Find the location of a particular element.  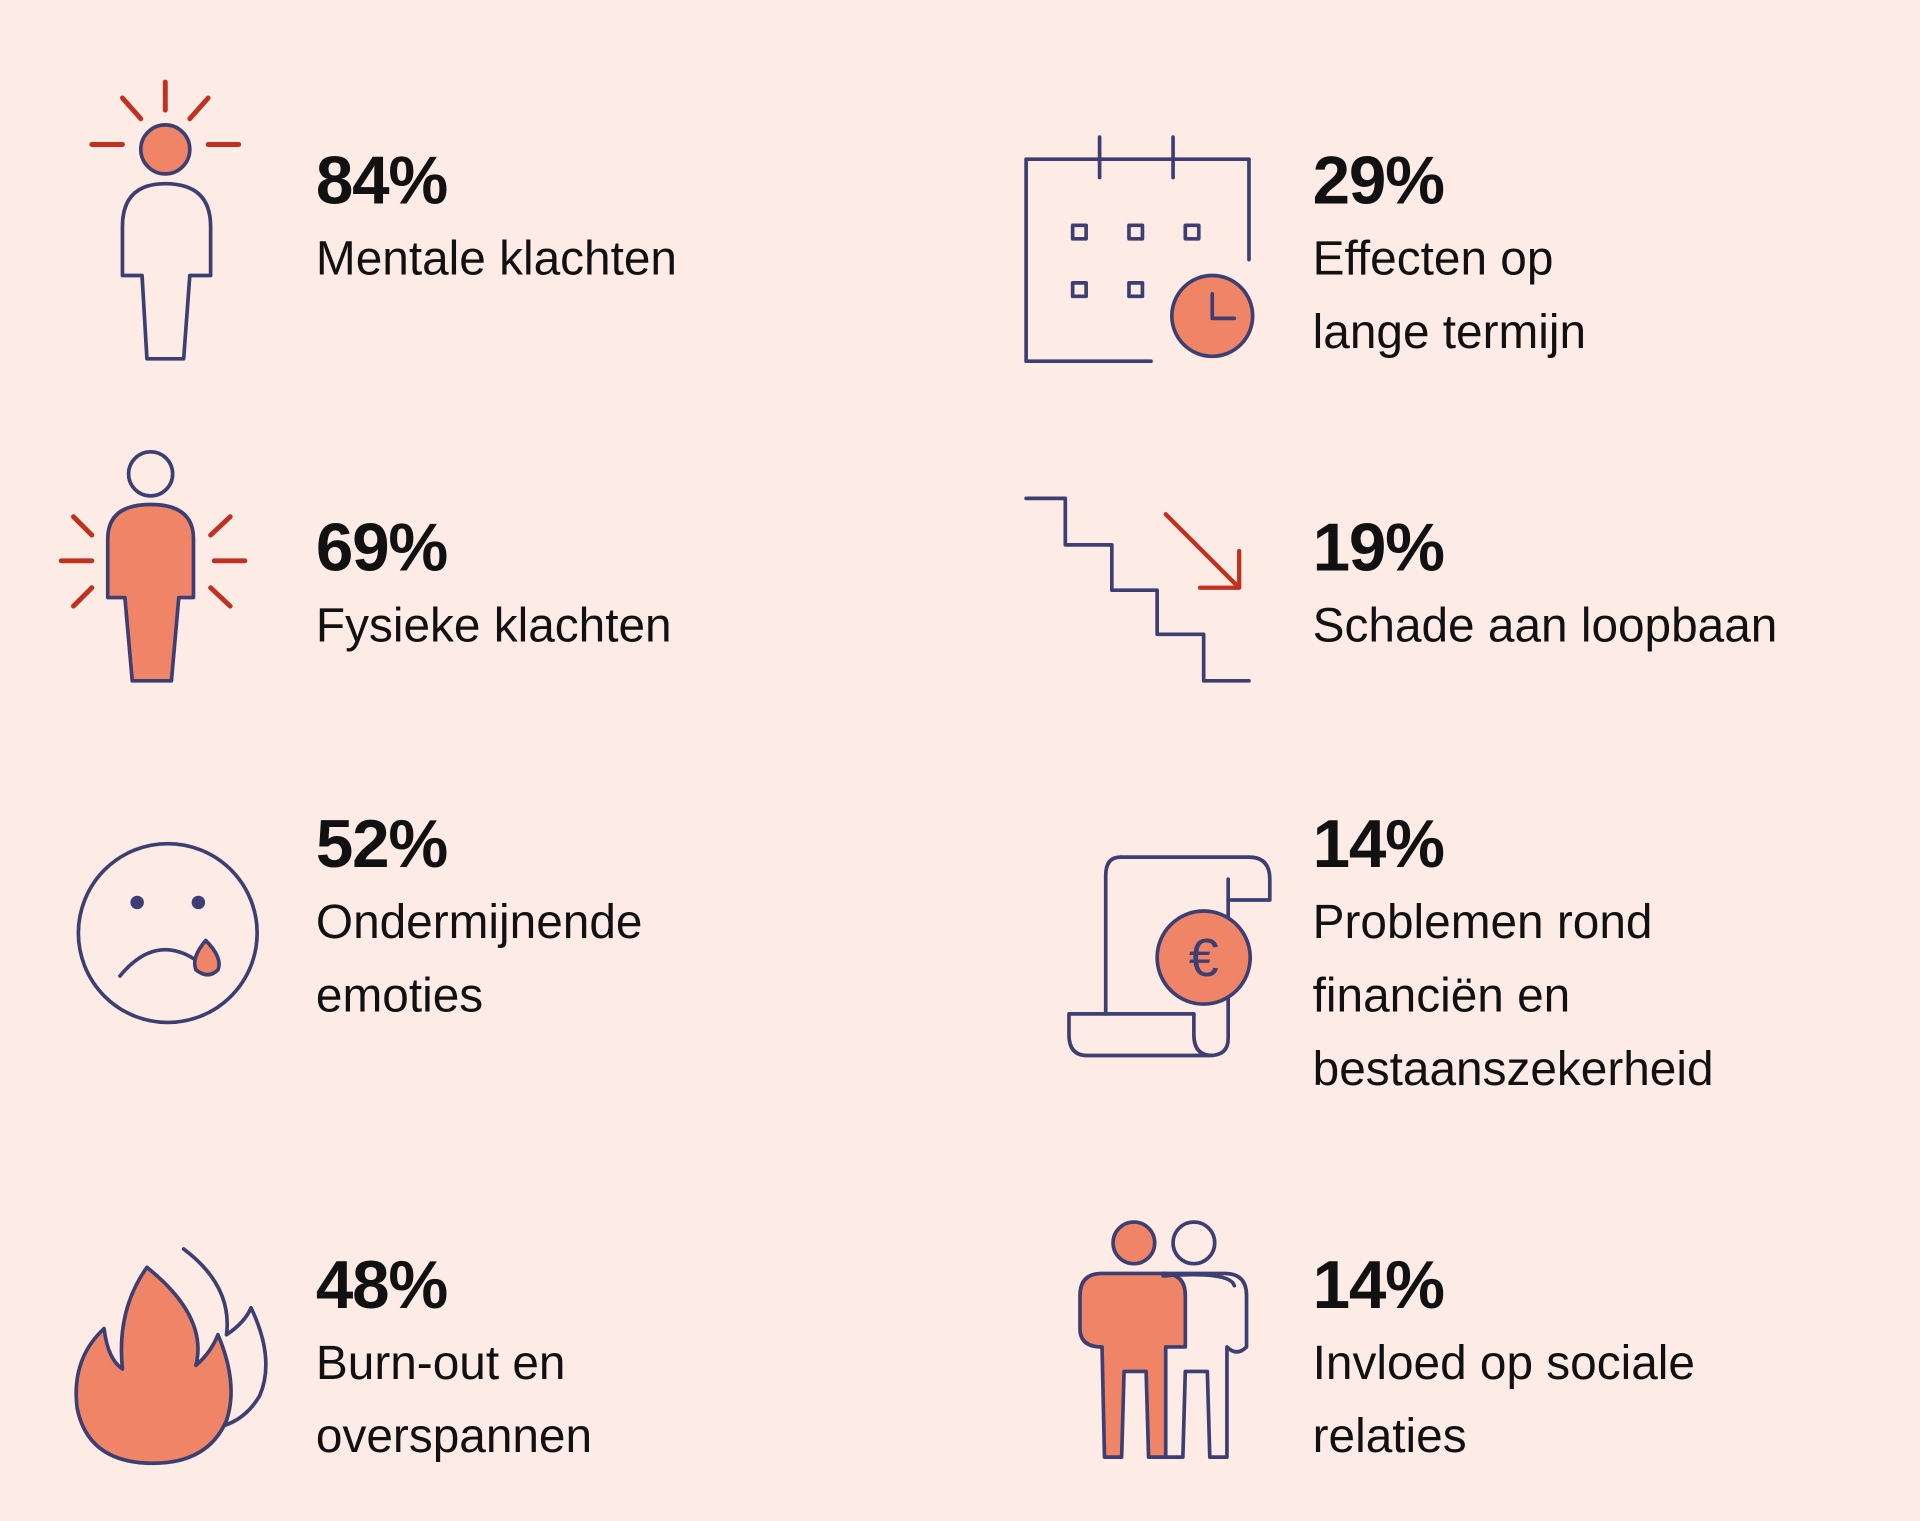

stat-emotions: 52% Ondermijnende emoties is located at coordinates (479, 920).